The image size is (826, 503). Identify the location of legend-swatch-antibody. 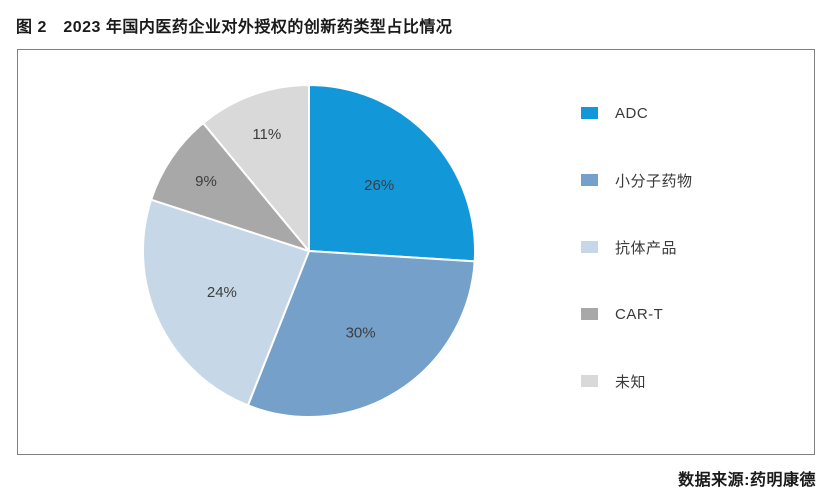
(589, 247).